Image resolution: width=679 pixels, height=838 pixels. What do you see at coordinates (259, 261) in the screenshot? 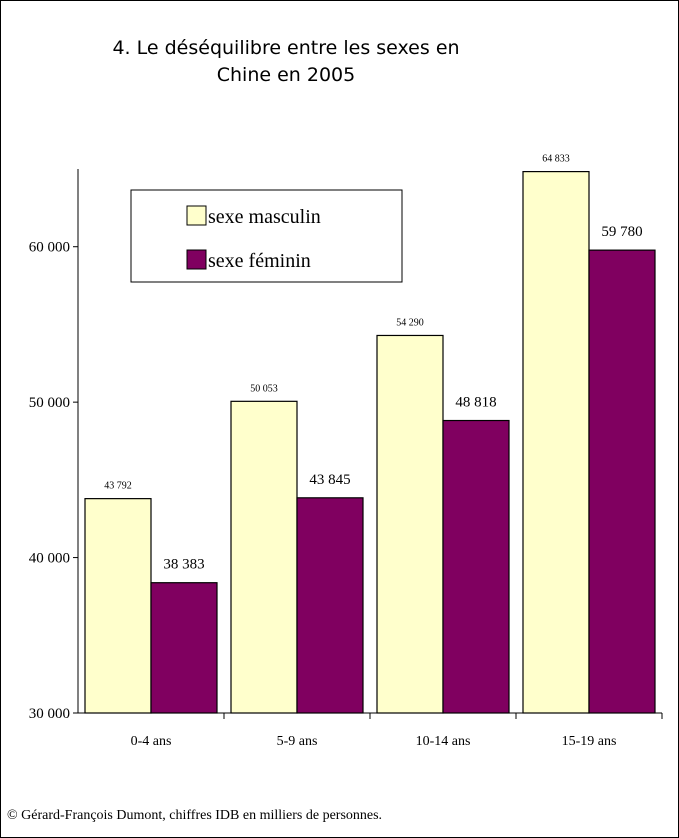
I see `legend-label: sexe féminin` at bounding box center [259, 261].